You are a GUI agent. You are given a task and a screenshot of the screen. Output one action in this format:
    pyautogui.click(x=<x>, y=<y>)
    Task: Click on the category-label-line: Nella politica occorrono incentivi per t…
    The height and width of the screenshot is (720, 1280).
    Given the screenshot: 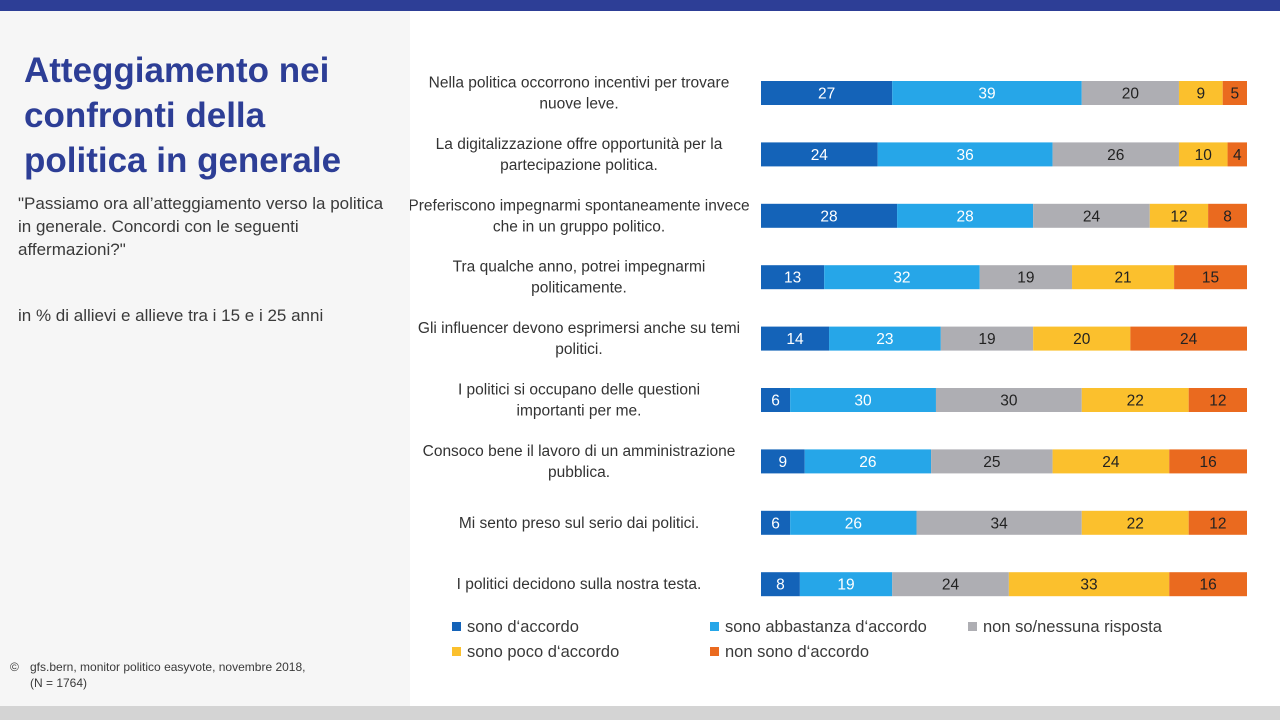 What is the action you would take?
    pyautogui.click(x=579, y=83)
    